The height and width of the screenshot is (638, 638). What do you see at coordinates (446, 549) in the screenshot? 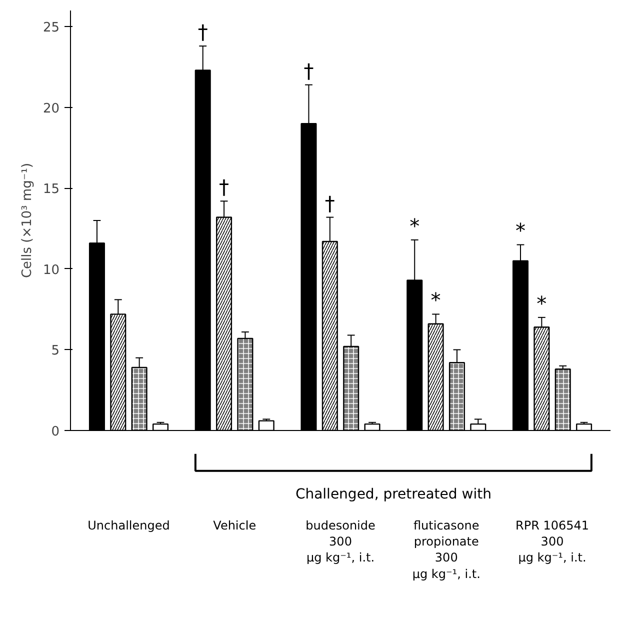
I see `x-tick-label: fluticasone propionate 300 µg kg⁻¹, i.t.` at bounding box center [446, 549].